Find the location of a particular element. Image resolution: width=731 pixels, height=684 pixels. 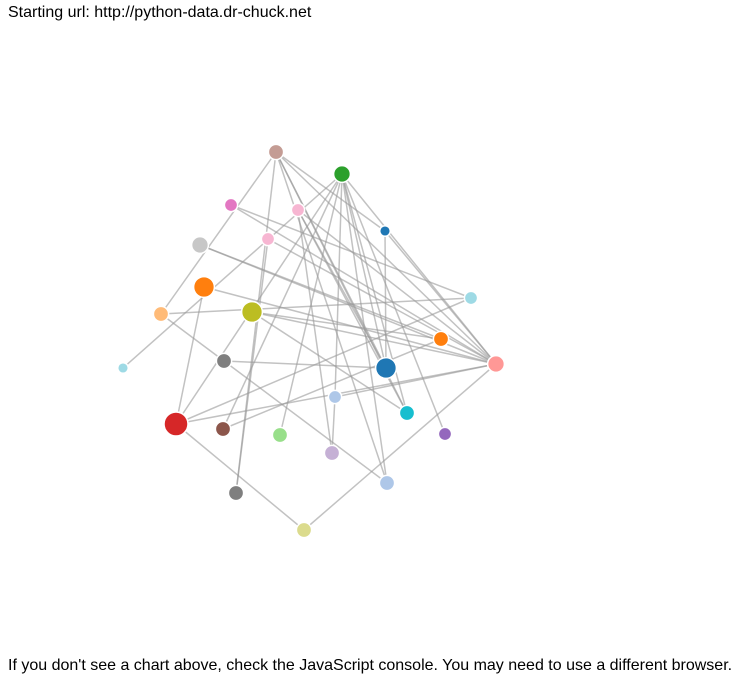

link-n1-n13 is located at coordinates (364, 271).